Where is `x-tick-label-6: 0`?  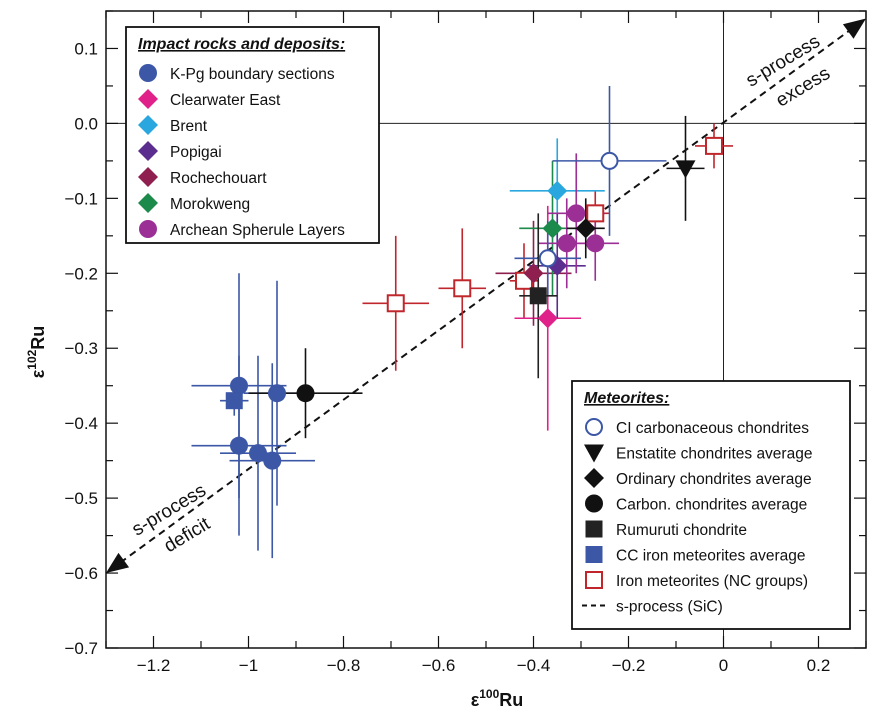 x-tick-label-6: 0 is located at coordinates (723, 665).